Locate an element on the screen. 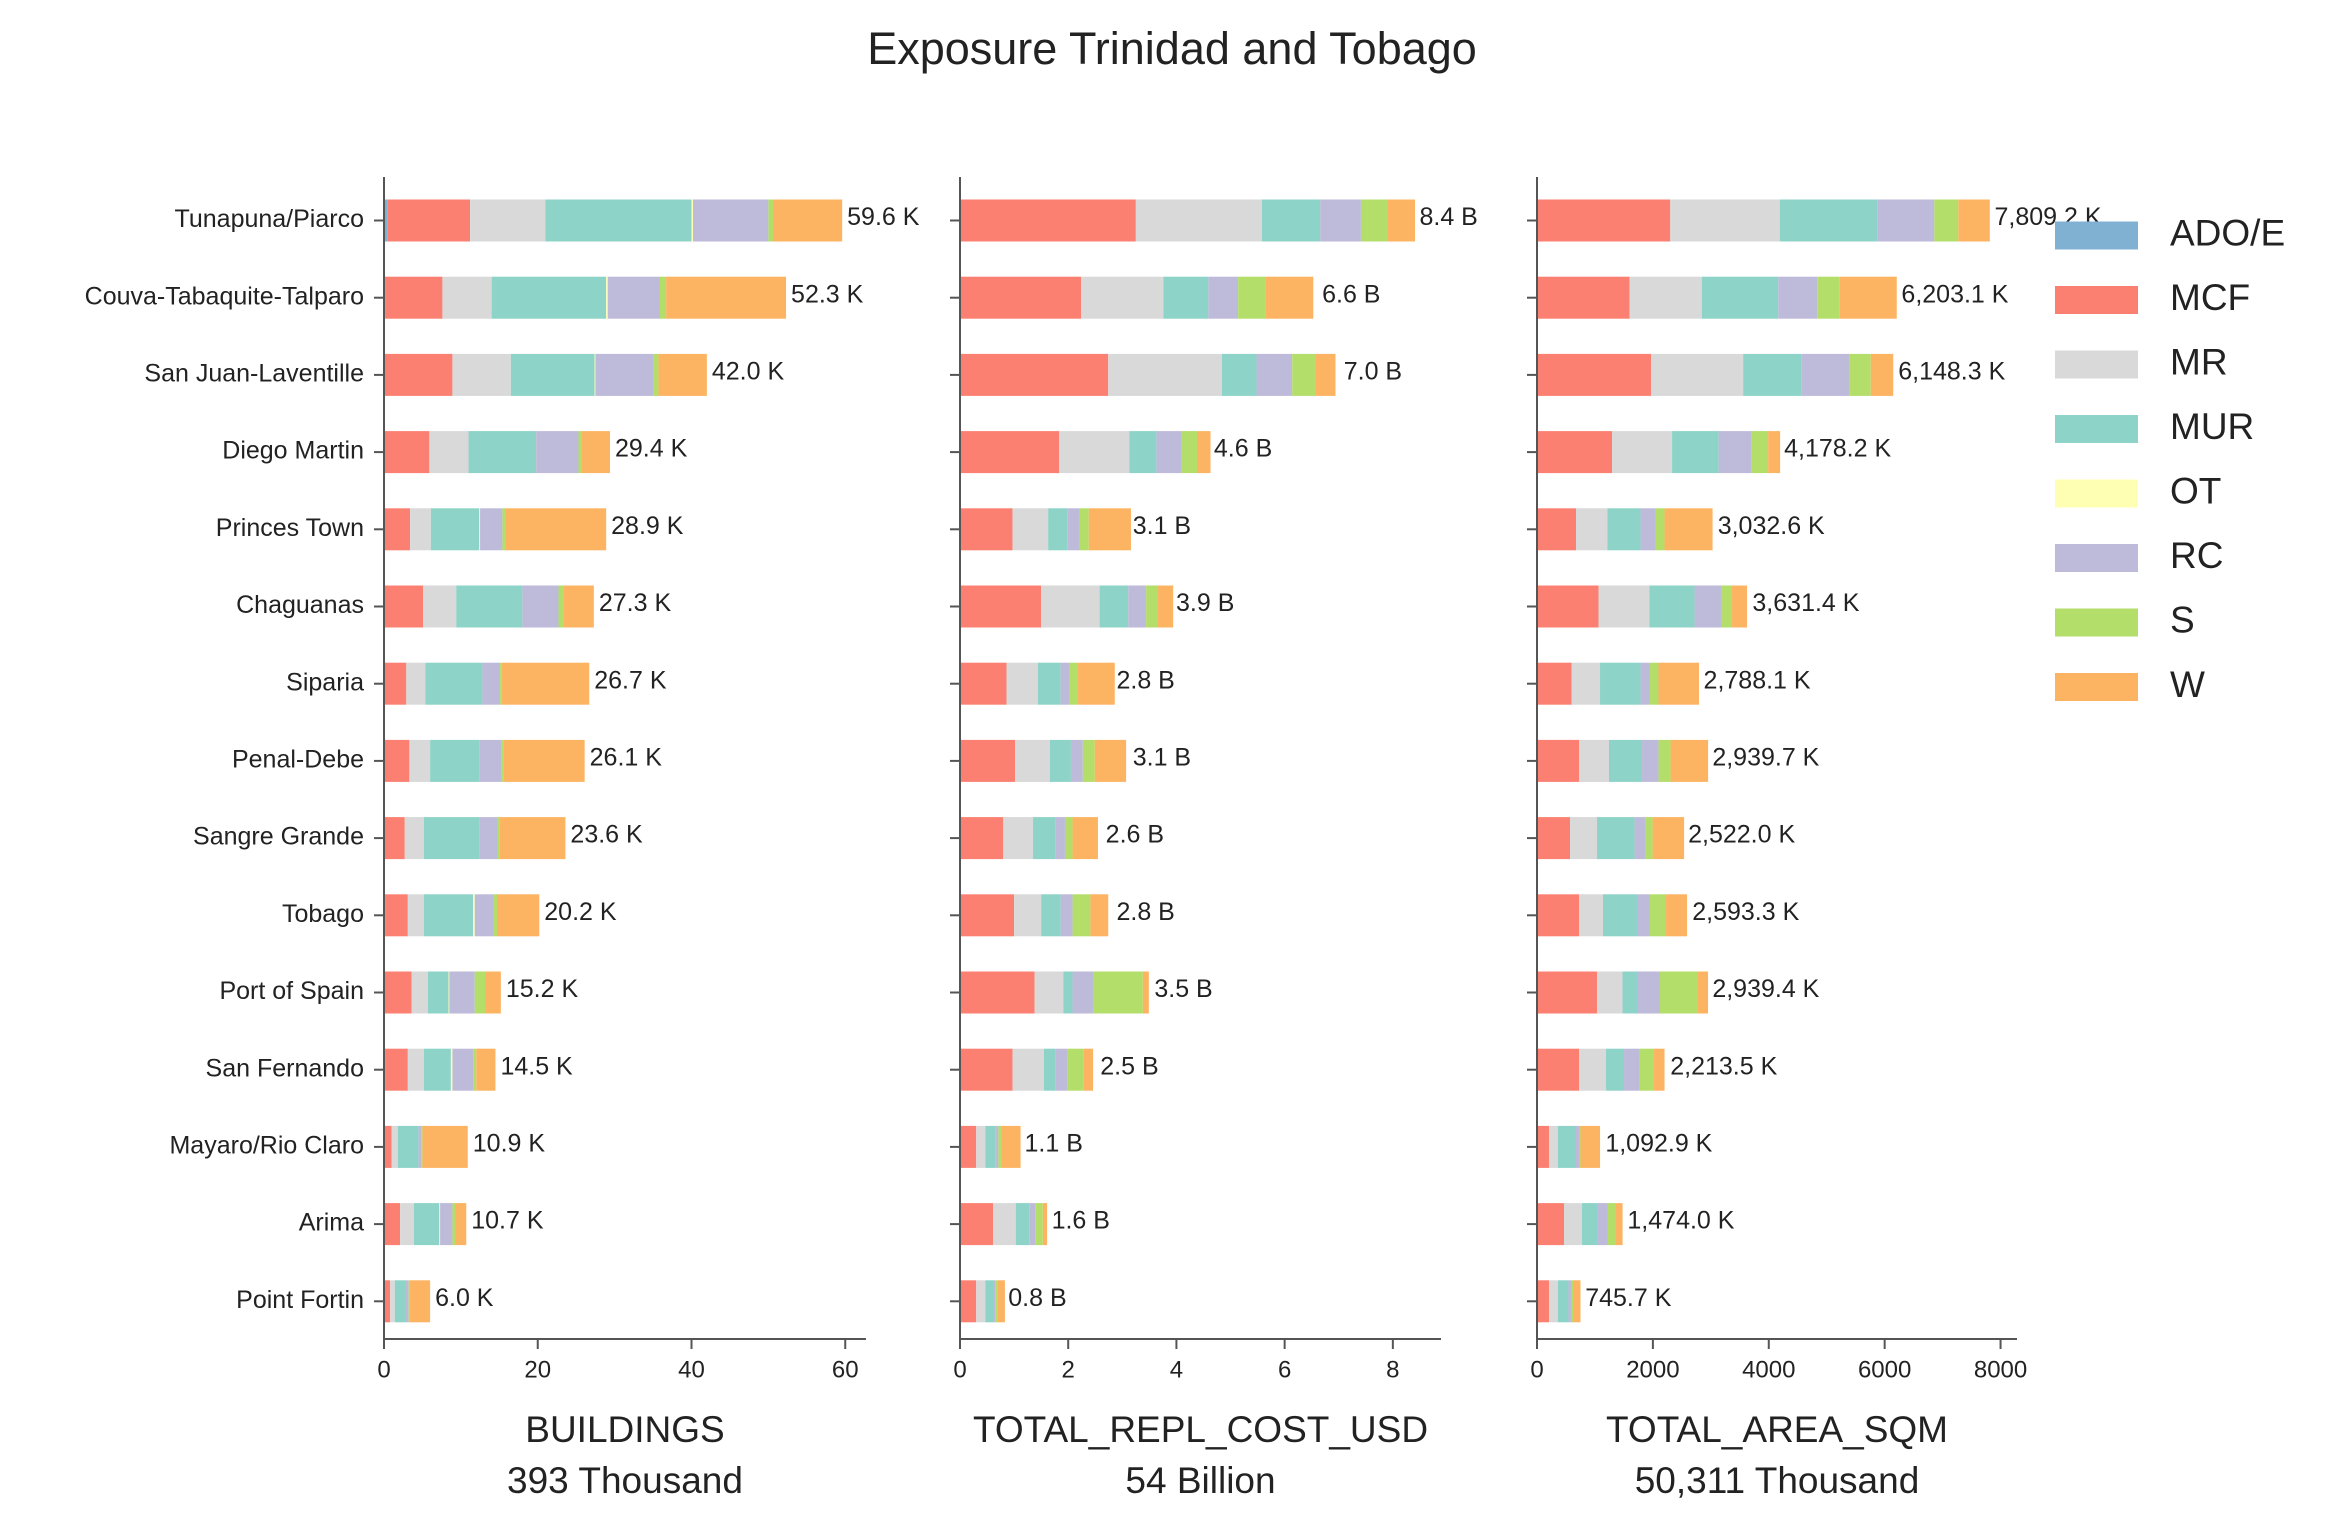 Image resolution: width=2344 pixels, height=1534 pixels. y-tick-label: Siparia is located at coordinates (325, 682).